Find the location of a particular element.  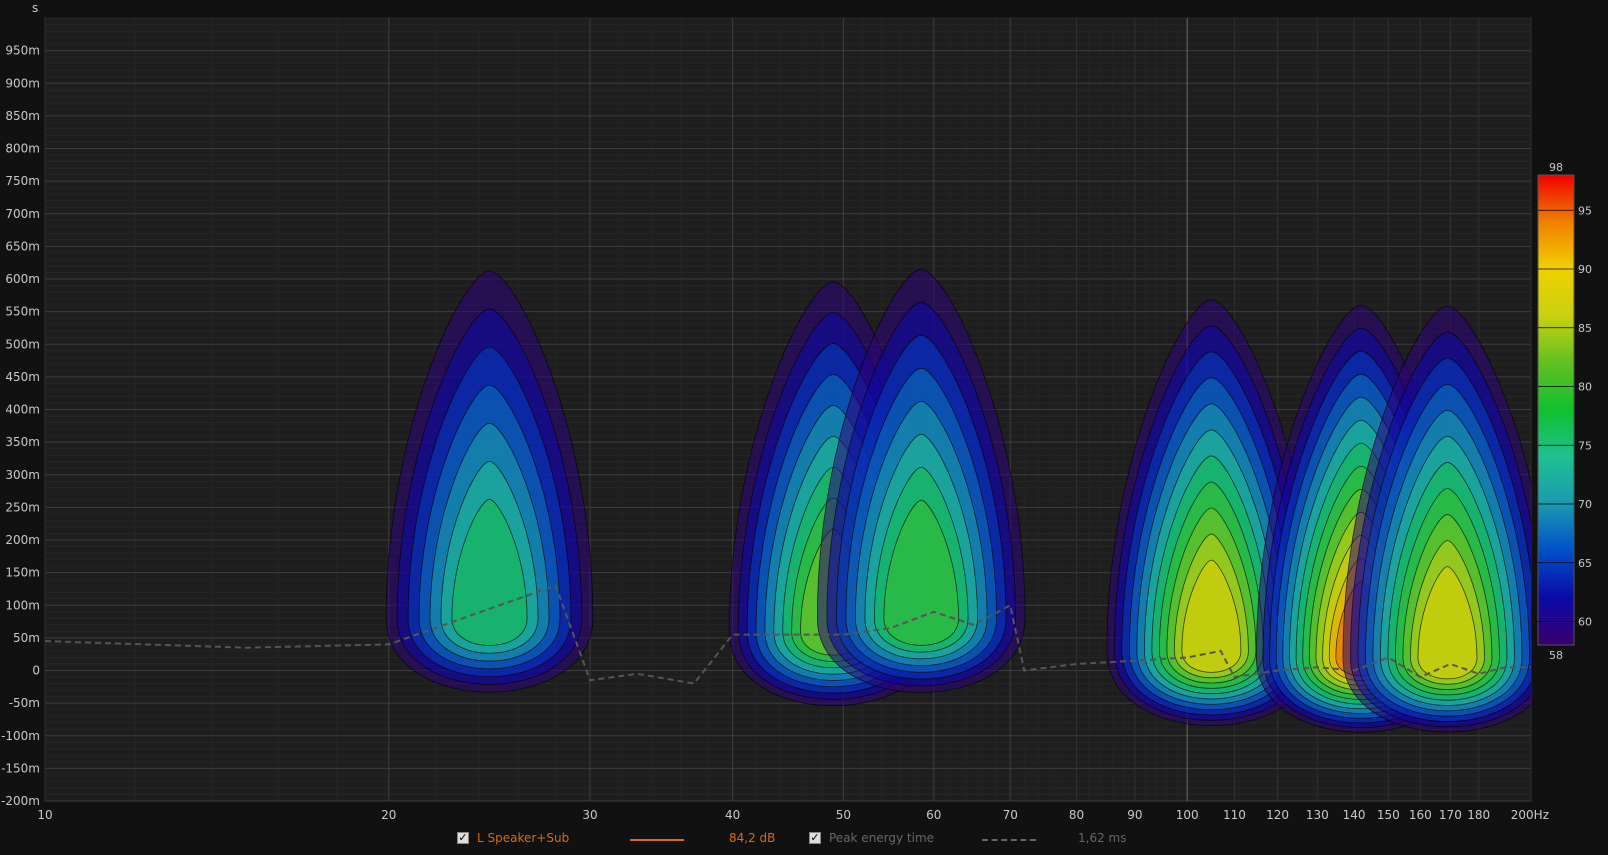

colorbar-tick-label: 65 is located at coordinates (1585, 563).